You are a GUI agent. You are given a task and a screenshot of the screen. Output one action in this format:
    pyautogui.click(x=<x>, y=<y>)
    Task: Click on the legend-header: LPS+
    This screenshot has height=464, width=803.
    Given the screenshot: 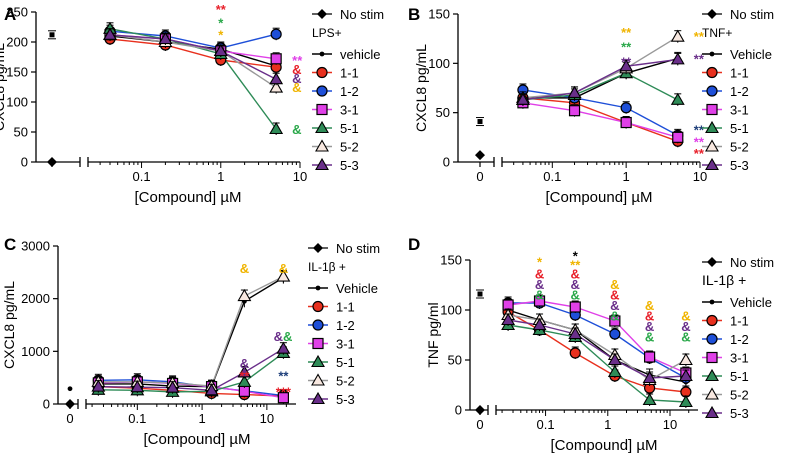 What is the action you would take?
    pyautogui.click(x=327, y=33)
    